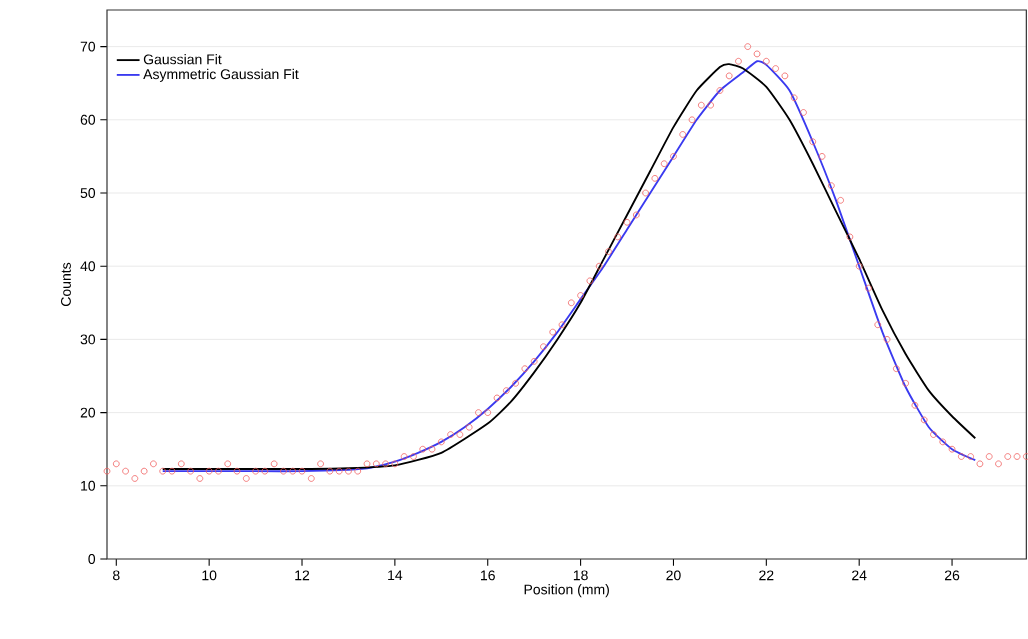 The width and height of the screenshot is (1028, 639). I want to click on y-tick-label: 30, so click(88, 339).